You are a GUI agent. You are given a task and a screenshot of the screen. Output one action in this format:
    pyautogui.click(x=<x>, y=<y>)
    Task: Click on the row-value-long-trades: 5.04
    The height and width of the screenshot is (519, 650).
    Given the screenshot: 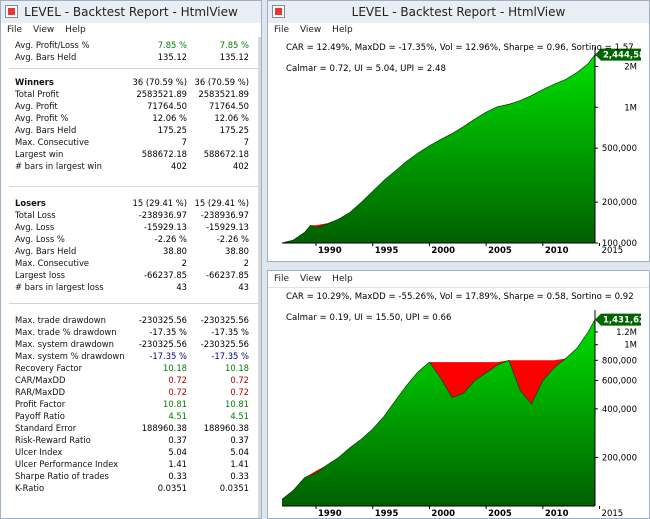 What is the action you would take?
    pyautogui.click(x=239, y=452)
    